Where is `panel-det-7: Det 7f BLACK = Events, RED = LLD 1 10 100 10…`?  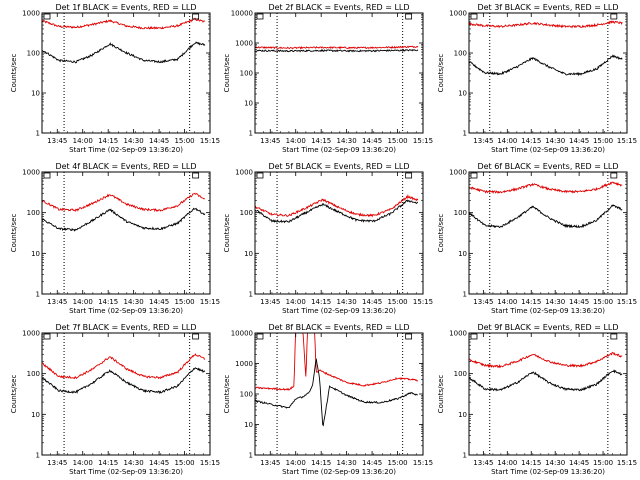
panel-det-7: Det 7f BLACK = Events, RED = LLD 1 10 100 10… is located at coordinates (115, 399).